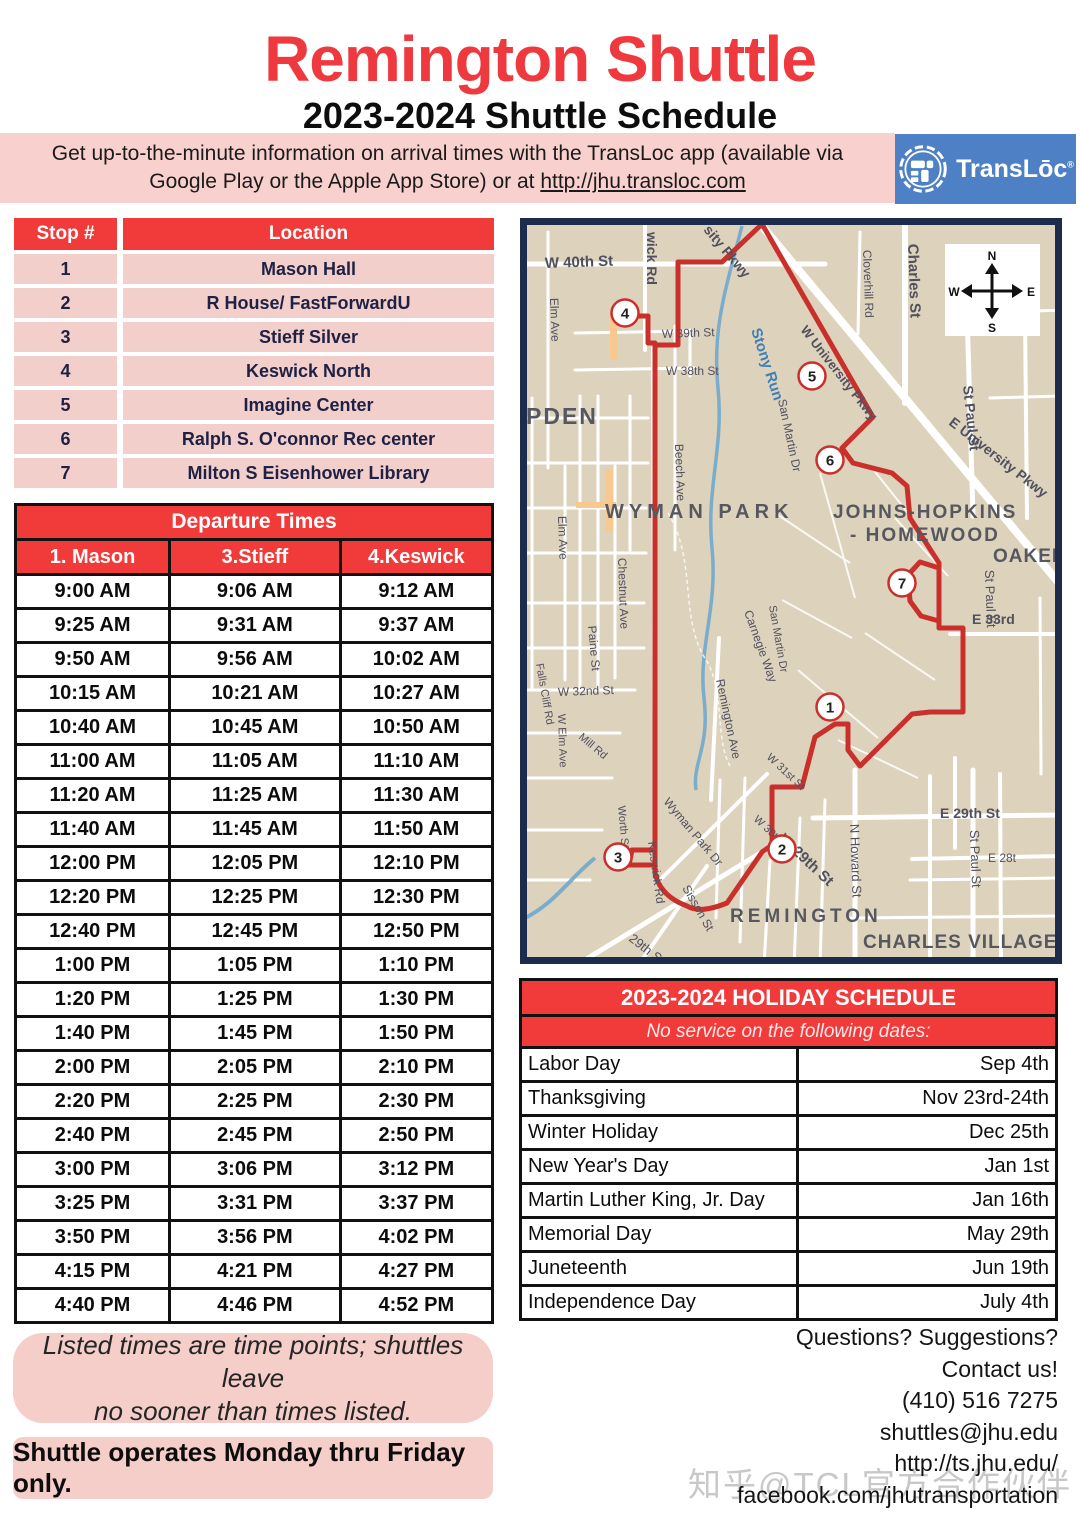 The image size is (1080, 1527). What do you see at coordinates (254, 1273) in the screenshot?
I see `table-row: 4:15 PM 4:21 PM 4:27 PM` at bounding box center [254, 1273].